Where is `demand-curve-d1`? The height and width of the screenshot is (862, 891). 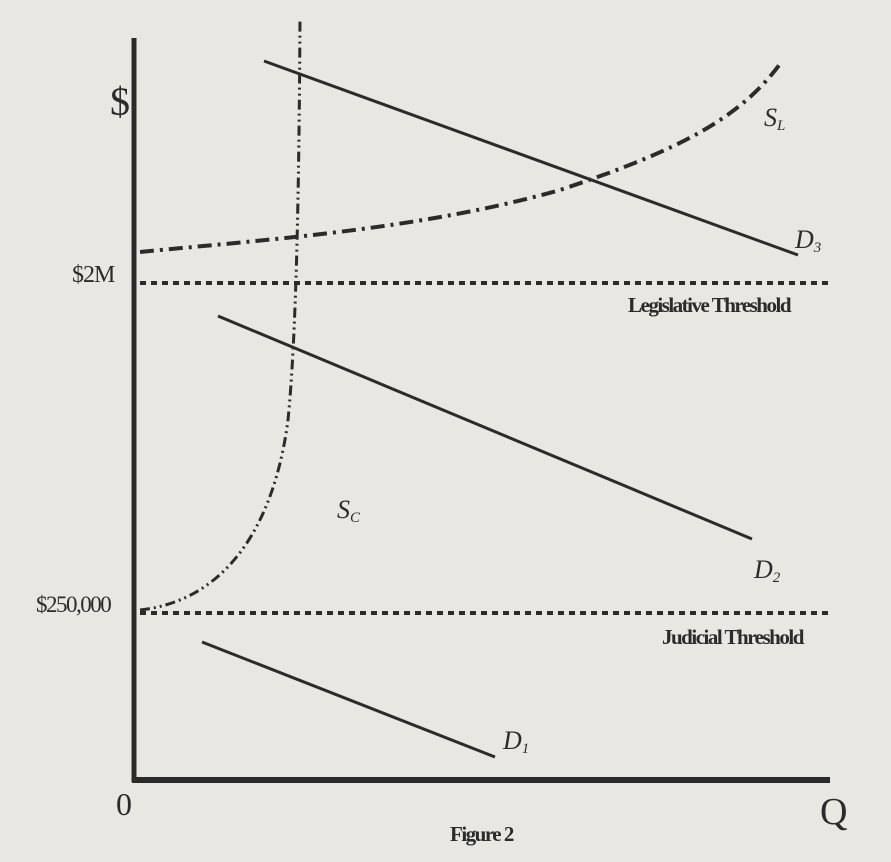
demand-curve-d1 is located at coordinates (348, 699).